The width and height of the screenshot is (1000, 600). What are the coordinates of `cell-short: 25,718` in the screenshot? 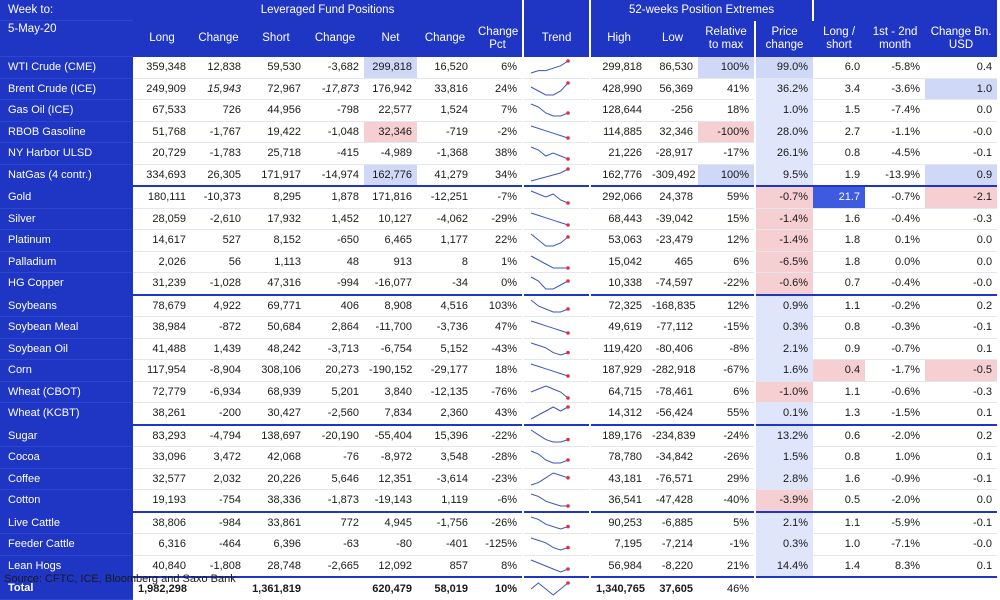 It's located at (276, 153).